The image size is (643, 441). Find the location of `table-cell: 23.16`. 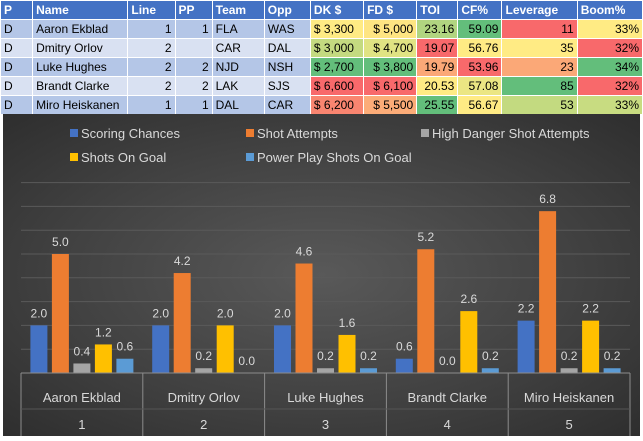

table-cell: 23.16 is located at coordinates (437, 29).